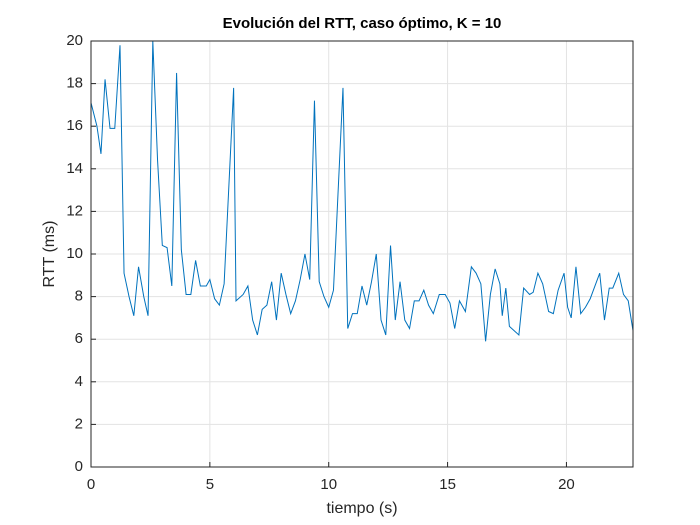 This screenshot has height=525, width=700. What do you see at coordinates (49, 254) in the screenshot?
I see `y-axis-label: RTT (ms)` at bounding box center [49, 254].